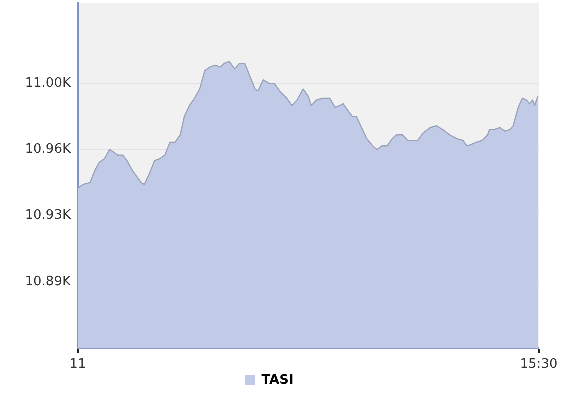 The width and height of the screenshot is (570, 400). I want to click on x-tick-label: 11, so click(78, 364).